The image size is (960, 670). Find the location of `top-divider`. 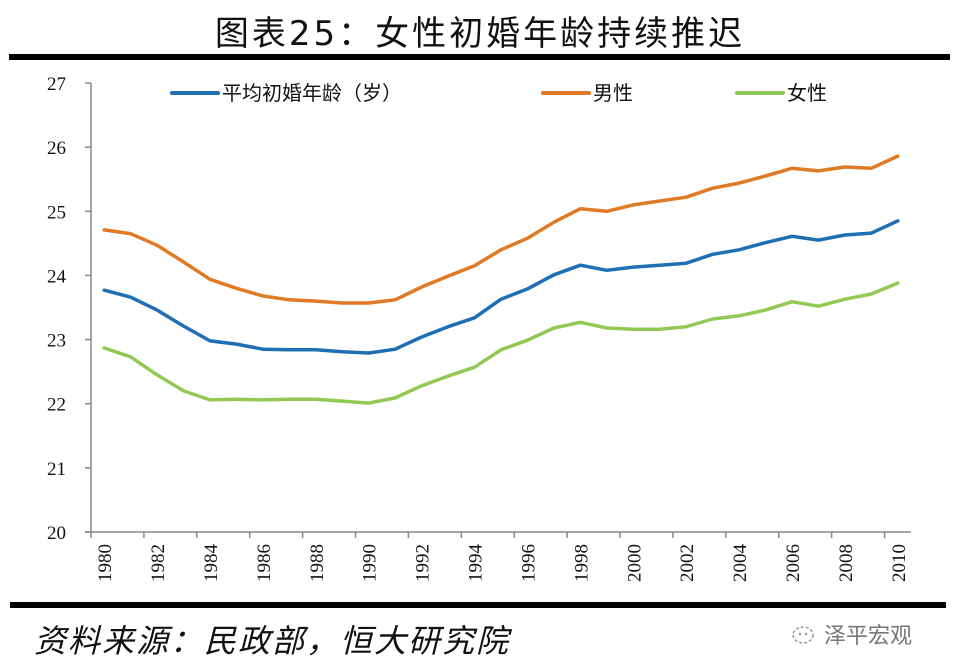

top-divider is located at coordinates (479, 57).